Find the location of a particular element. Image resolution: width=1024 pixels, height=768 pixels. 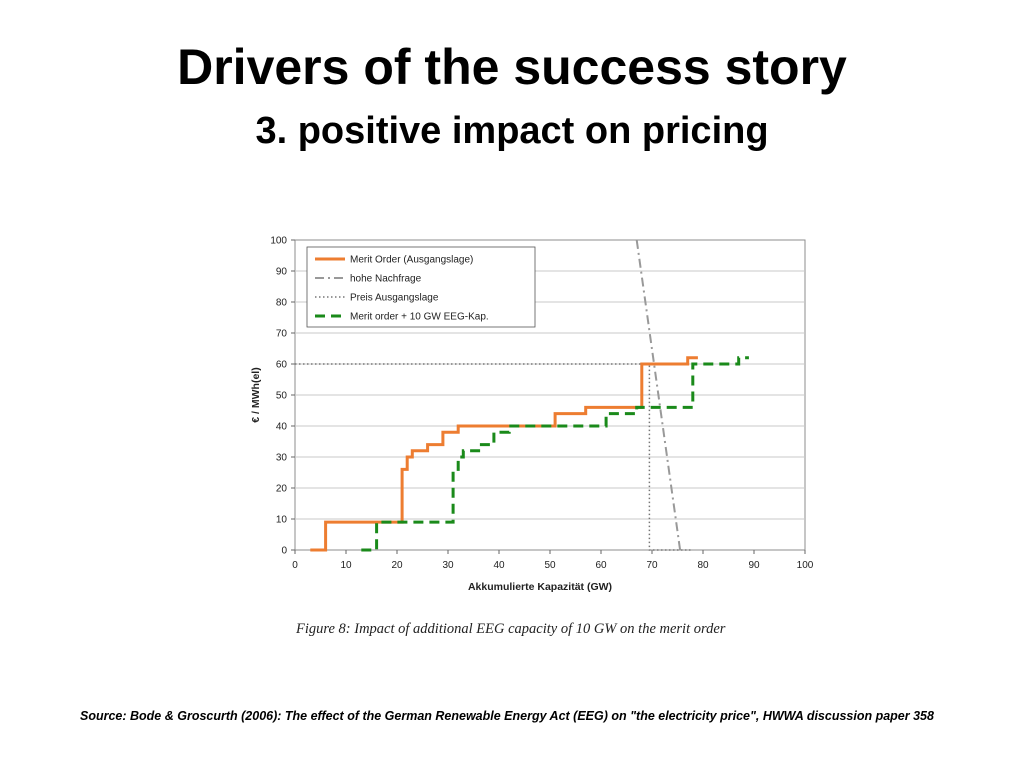

slide-subtitle: 3. positive impact on pricing is located at coordinates (512, 131).